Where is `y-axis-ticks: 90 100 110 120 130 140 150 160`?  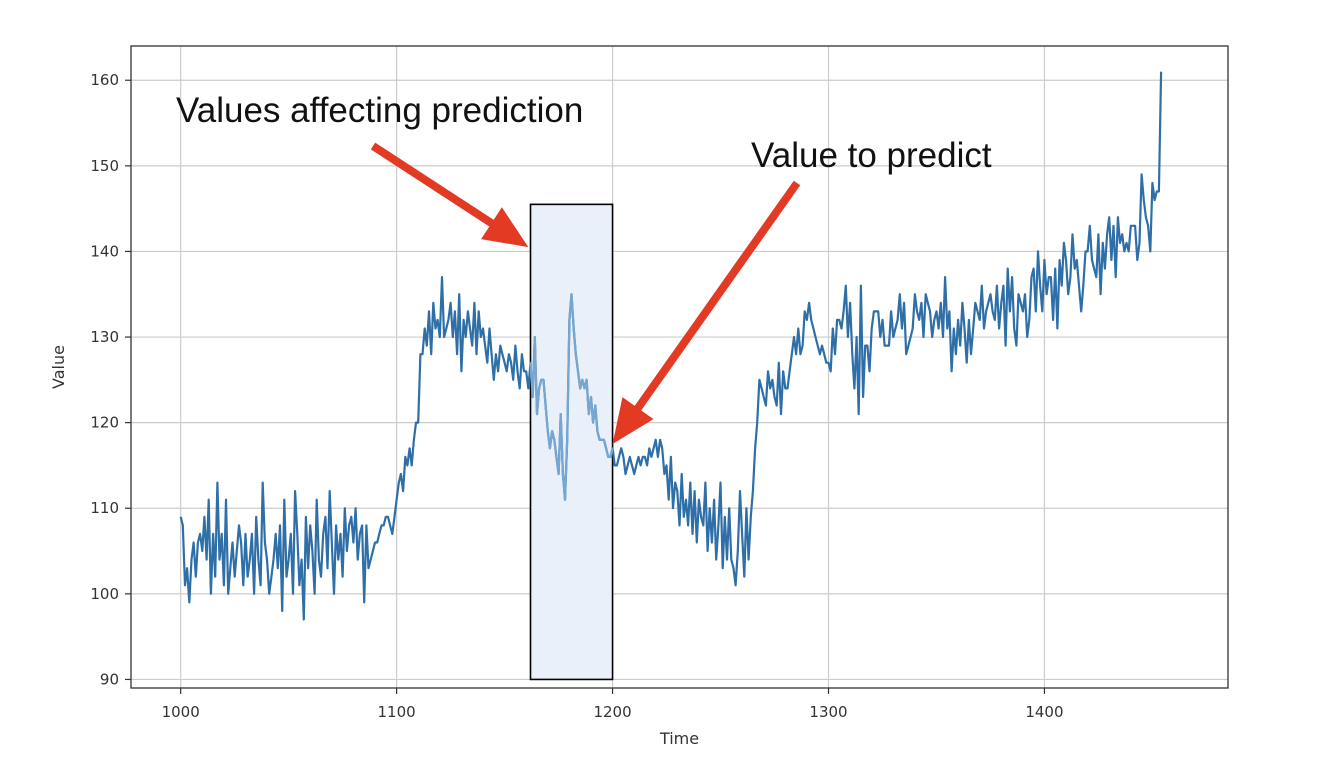
y-axis-ticks: 90 100 110 120 130 140 150 160 is located at coordinates (110, 379).